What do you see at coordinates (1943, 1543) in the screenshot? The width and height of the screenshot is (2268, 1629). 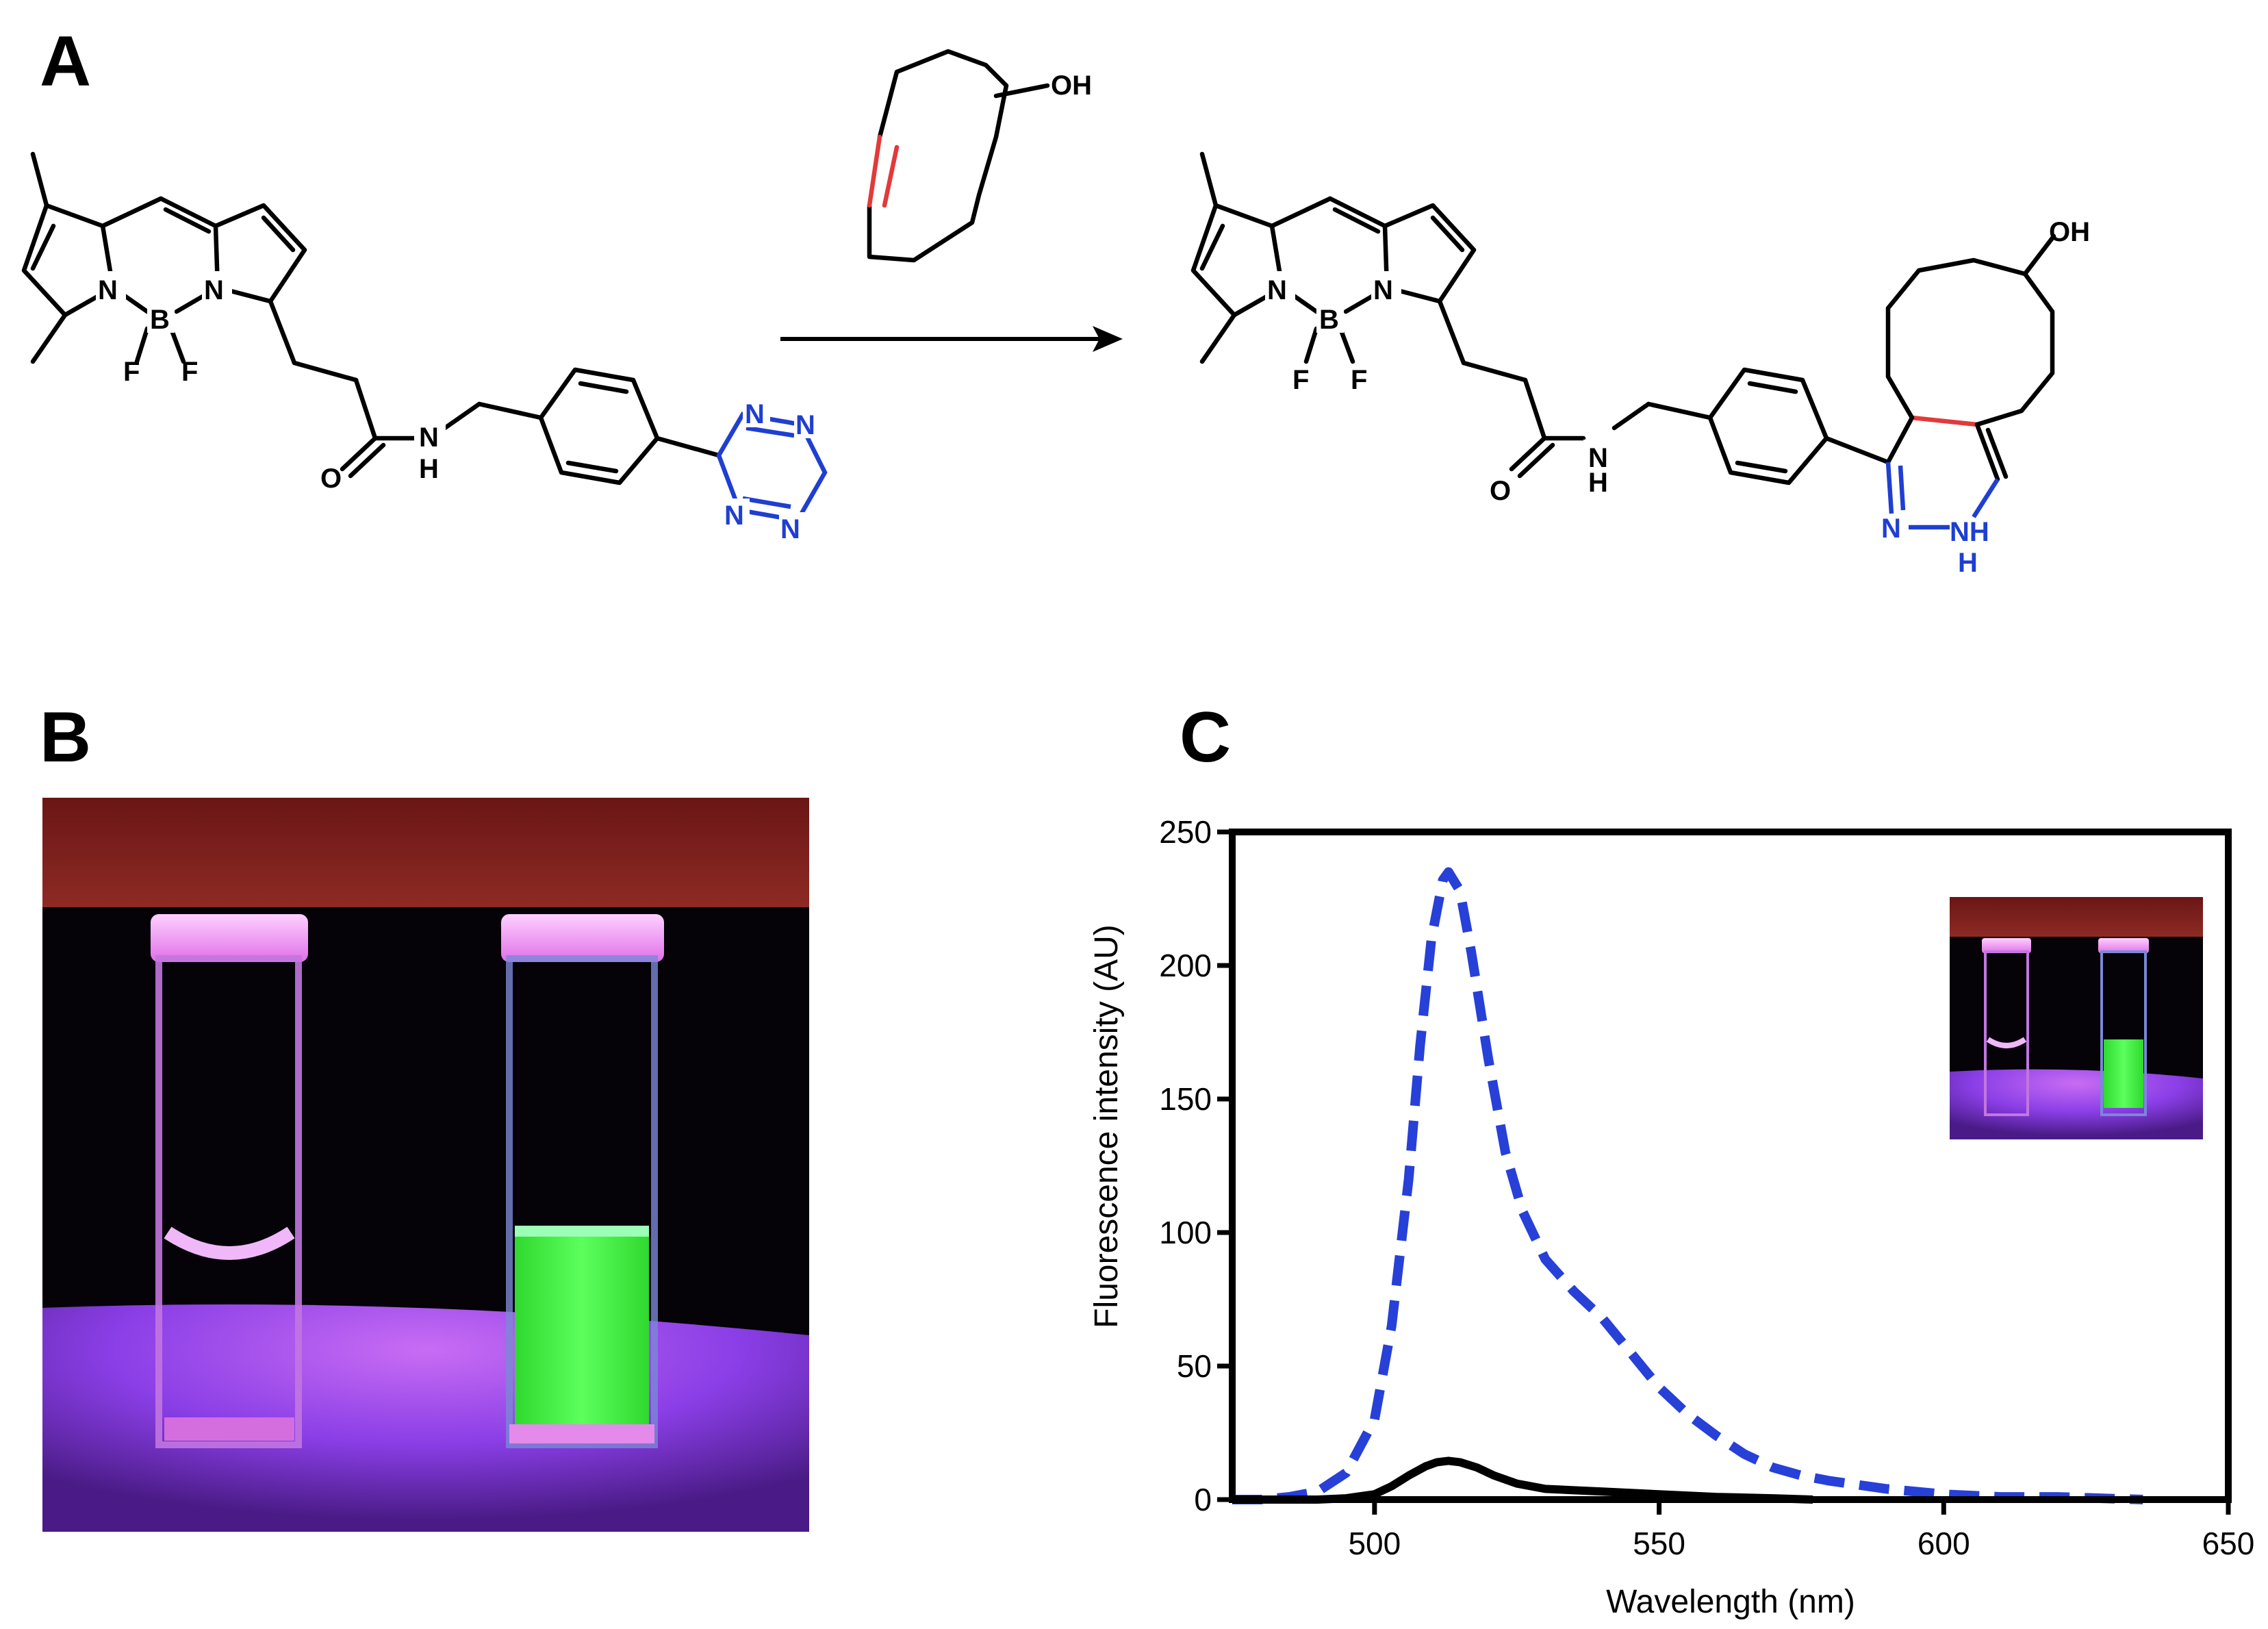 I see `x-tick-label: 600` at bounding box center [1943, 1543].